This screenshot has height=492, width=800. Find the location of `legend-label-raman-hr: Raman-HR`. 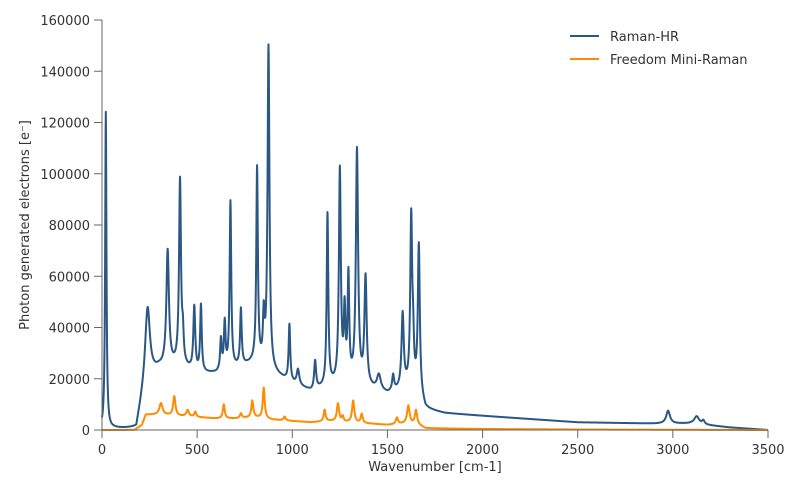

legend-label-raman-hr: Raman-HR is located at coordinates (644, 37).